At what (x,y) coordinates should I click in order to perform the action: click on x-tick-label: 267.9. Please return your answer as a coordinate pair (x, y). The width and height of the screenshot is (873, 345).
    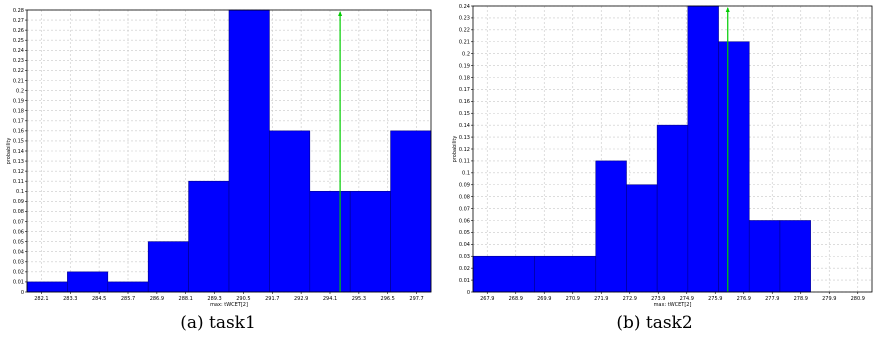
    Looking at the image, I should click on (487, 299).